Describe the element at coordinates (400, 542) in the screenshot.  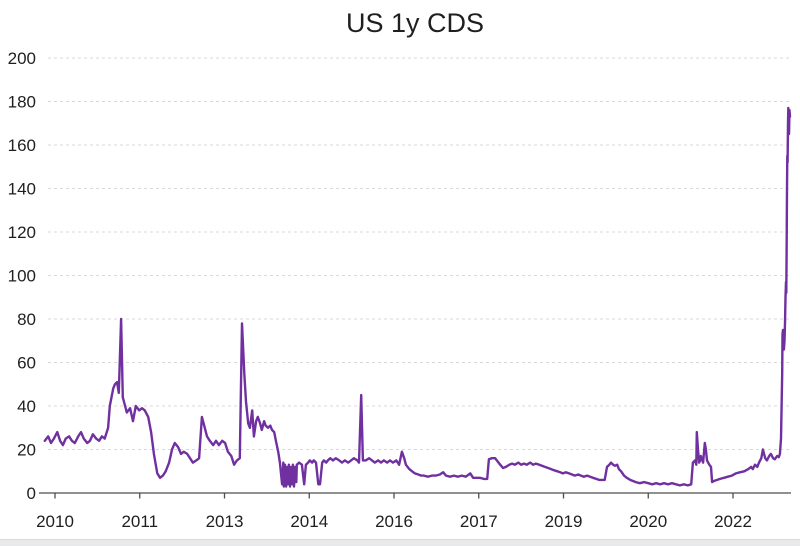
I see `window-edge-strip` at that location.